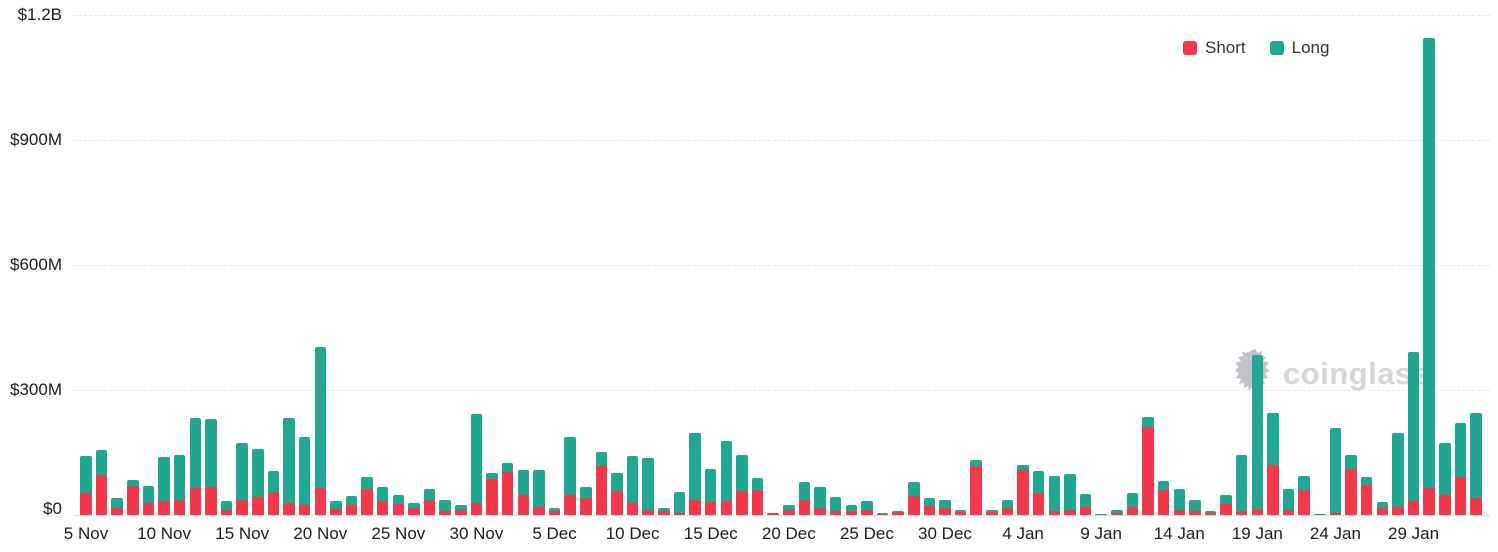 The height and width of the screenshot is (552, 1498). I want to click on bar-14-jan, so click(1179, 501).